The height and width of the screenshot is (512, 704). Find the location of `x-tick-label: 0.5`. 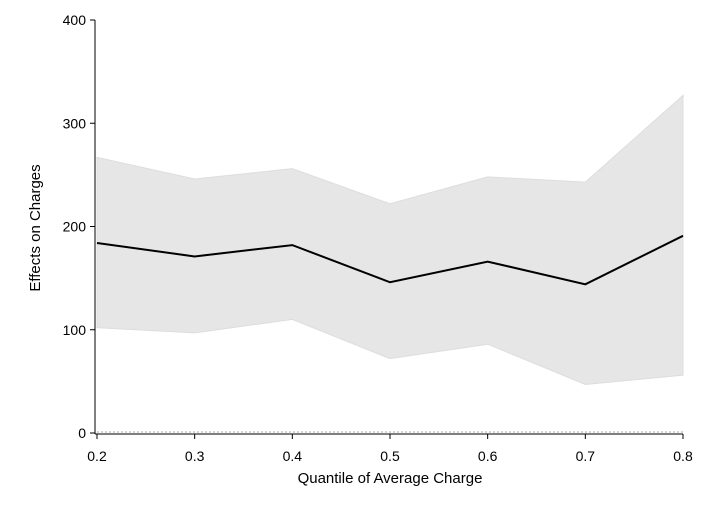

x-tick-label: 0.5 is located at coordinates (390, 456).